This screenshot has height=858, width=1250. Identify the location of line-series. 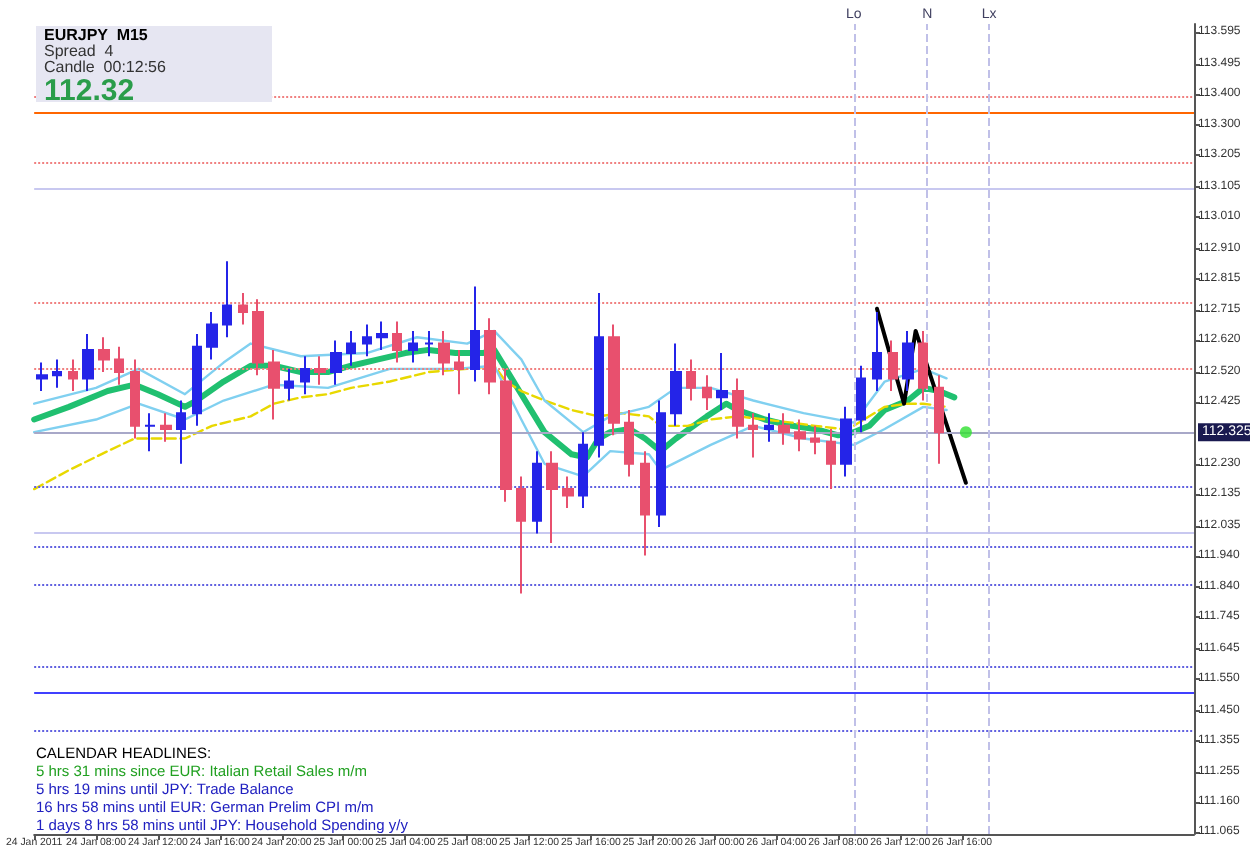
(490, 381).